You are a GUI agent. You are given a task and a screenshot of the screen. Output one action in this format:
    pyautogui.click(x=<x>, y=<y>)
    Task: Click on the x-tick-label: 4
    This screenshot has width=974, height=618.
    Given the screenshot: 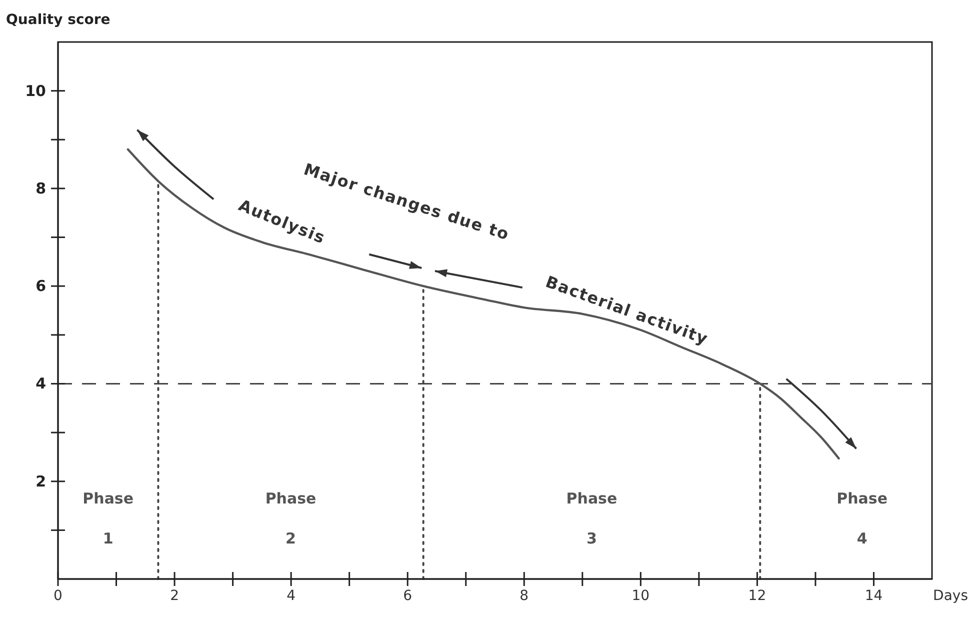 What is the action you would take?
    pyautogui.click(x=291, y=596)
    